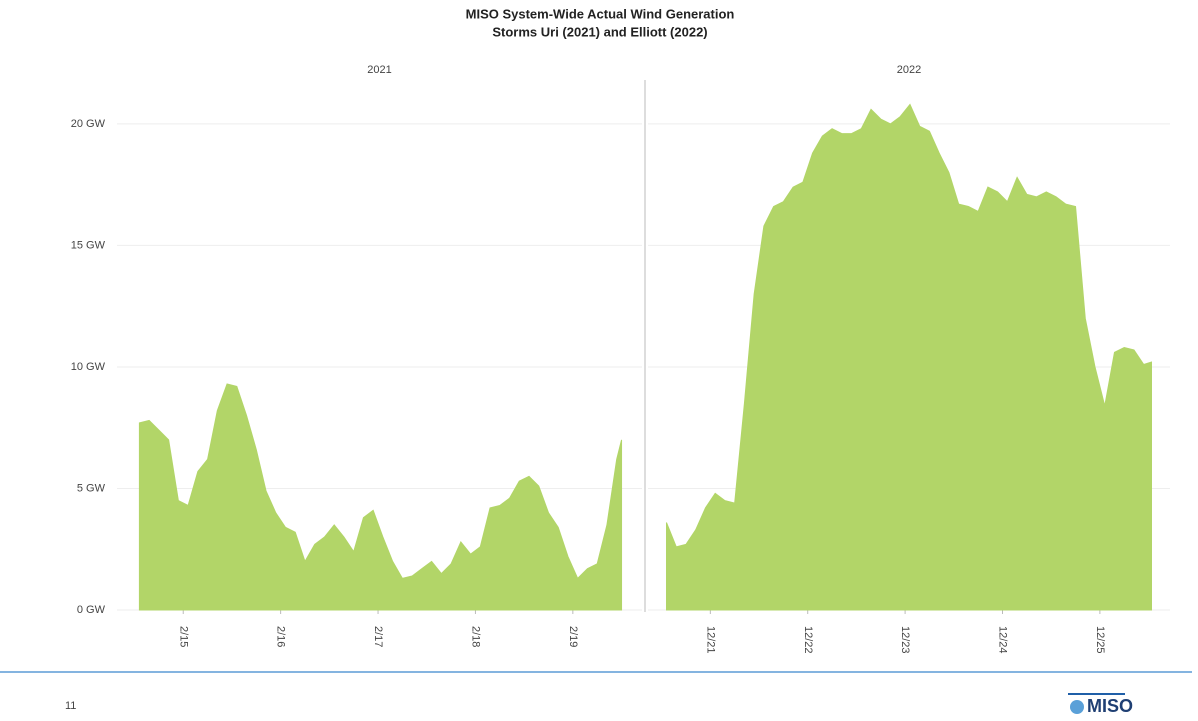  Describe the element at coordinates (573, 636) in the screenshot. I see `x-tick-label: 2/19` at that location.